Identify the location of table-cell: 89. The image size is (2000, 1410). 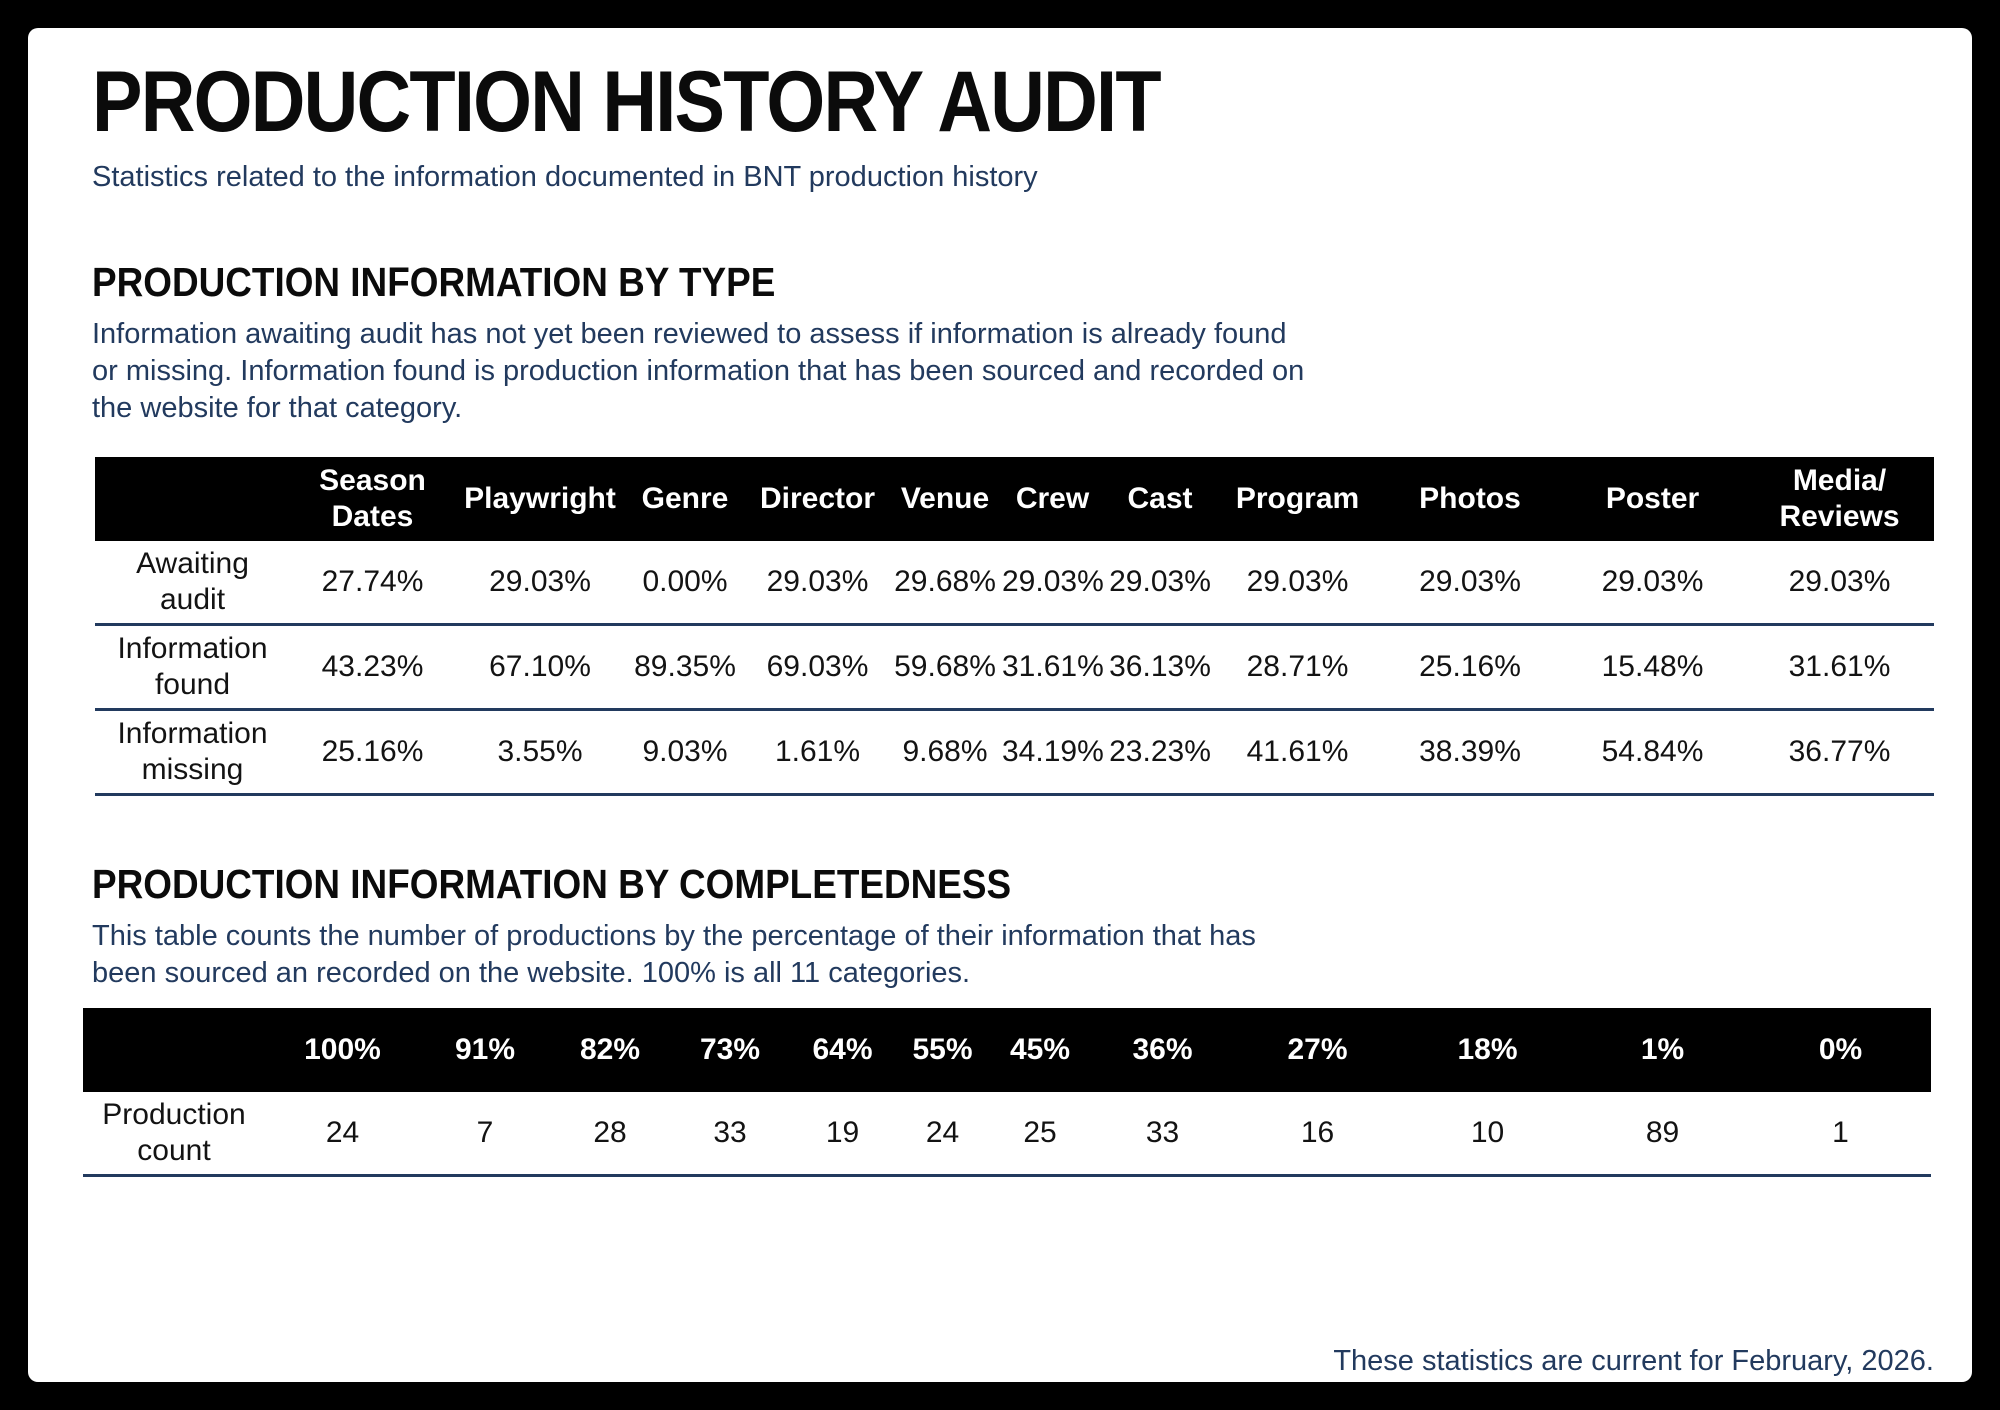
(1662, 1132).